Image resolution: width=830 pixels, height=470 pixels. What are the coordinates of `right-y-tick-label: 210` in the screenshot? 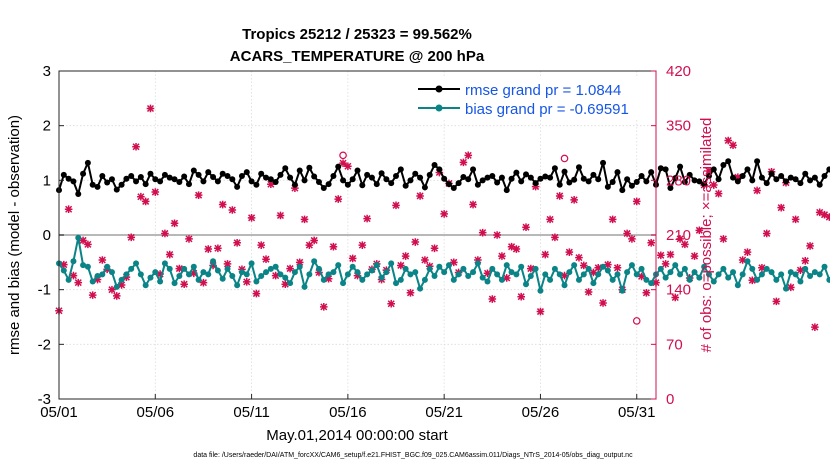 It's located at (678, 235).